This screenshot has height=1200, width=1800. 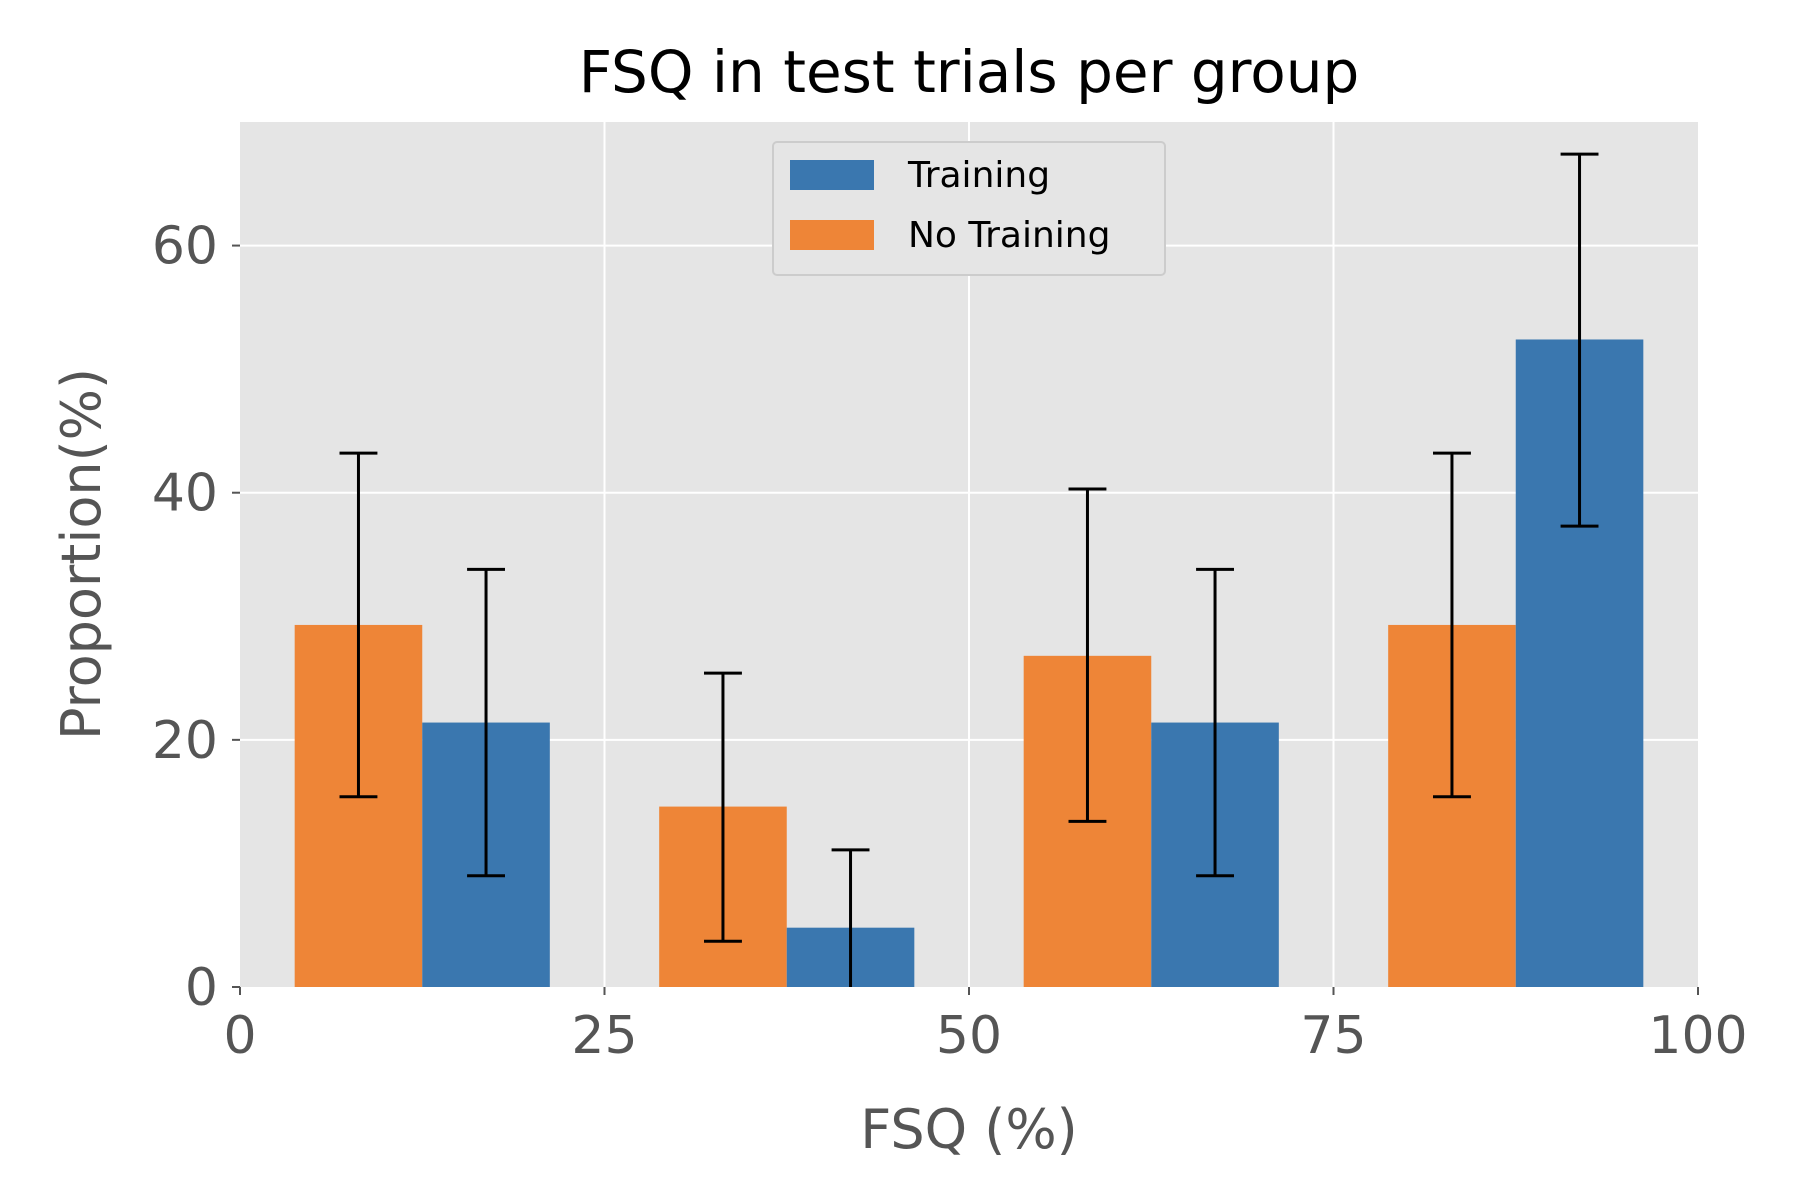 What do you see at coordinates (185, 247) in the screenshot?
I see `y-tick-label-3: 60` at bounding box center [185, 247].